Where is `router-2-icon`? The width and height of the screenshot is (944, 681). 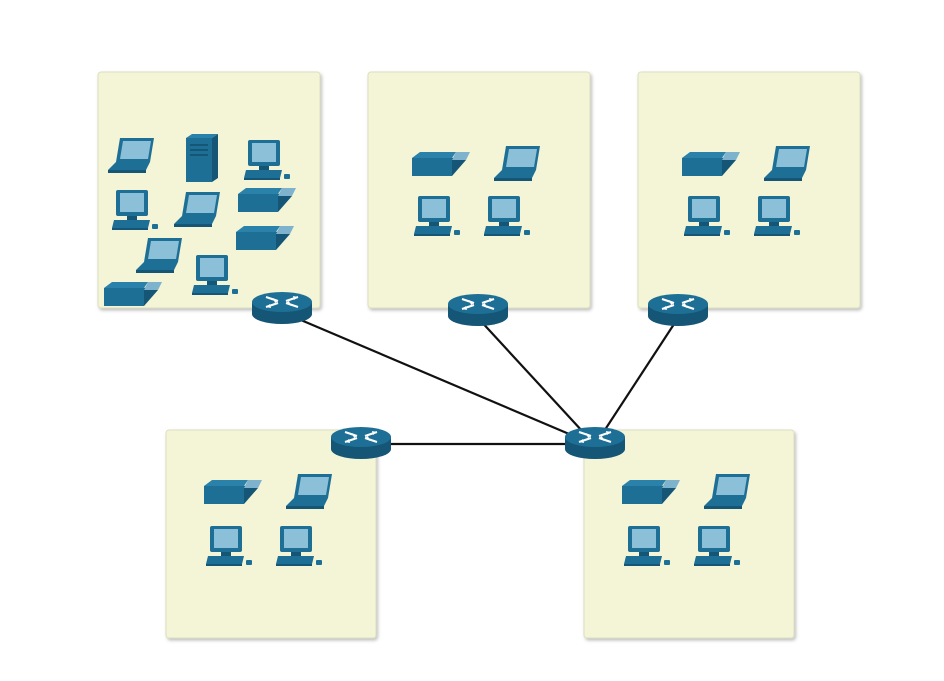
router-2-icon is located at coordinates (478, 310).